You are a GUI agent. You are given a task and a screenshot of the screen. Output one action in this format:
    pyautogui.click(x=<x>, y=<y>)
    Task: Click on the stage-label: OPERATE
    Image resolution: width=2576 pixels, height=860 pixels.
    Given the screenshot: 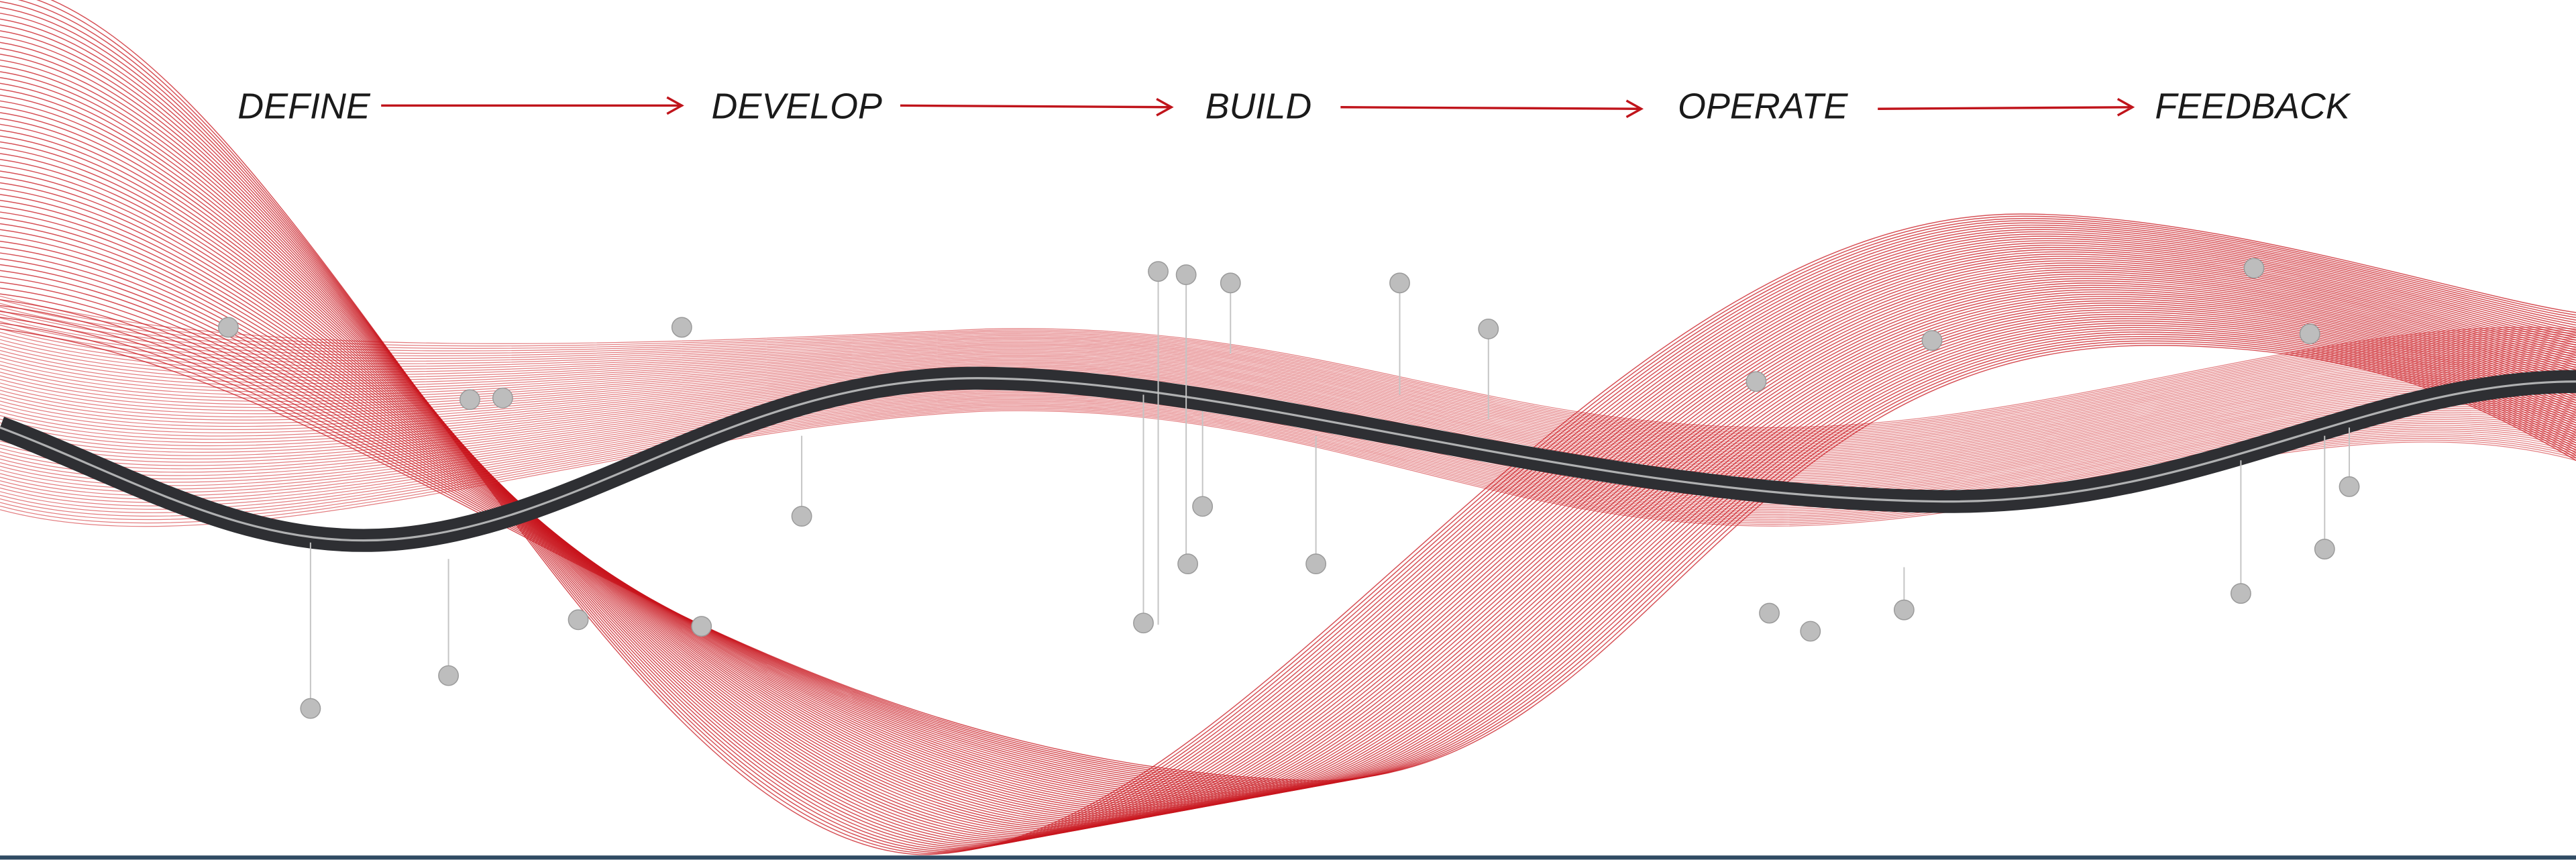 What is the action you would take?
    pyautogui.click(x=1763, y=106)
    